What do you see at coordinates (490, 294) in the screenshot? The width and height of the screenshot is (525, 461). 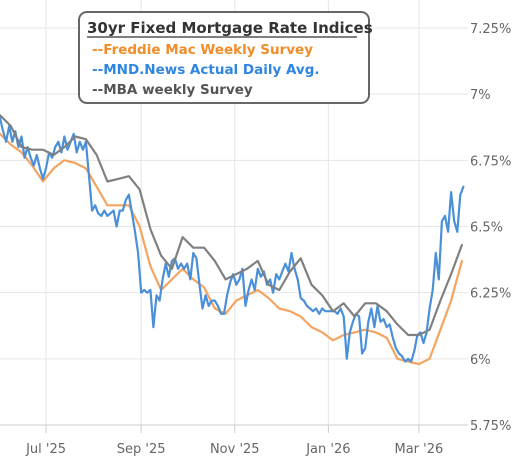 I see `y-tick-label: 6.25%` at bounding box center [490, 294].